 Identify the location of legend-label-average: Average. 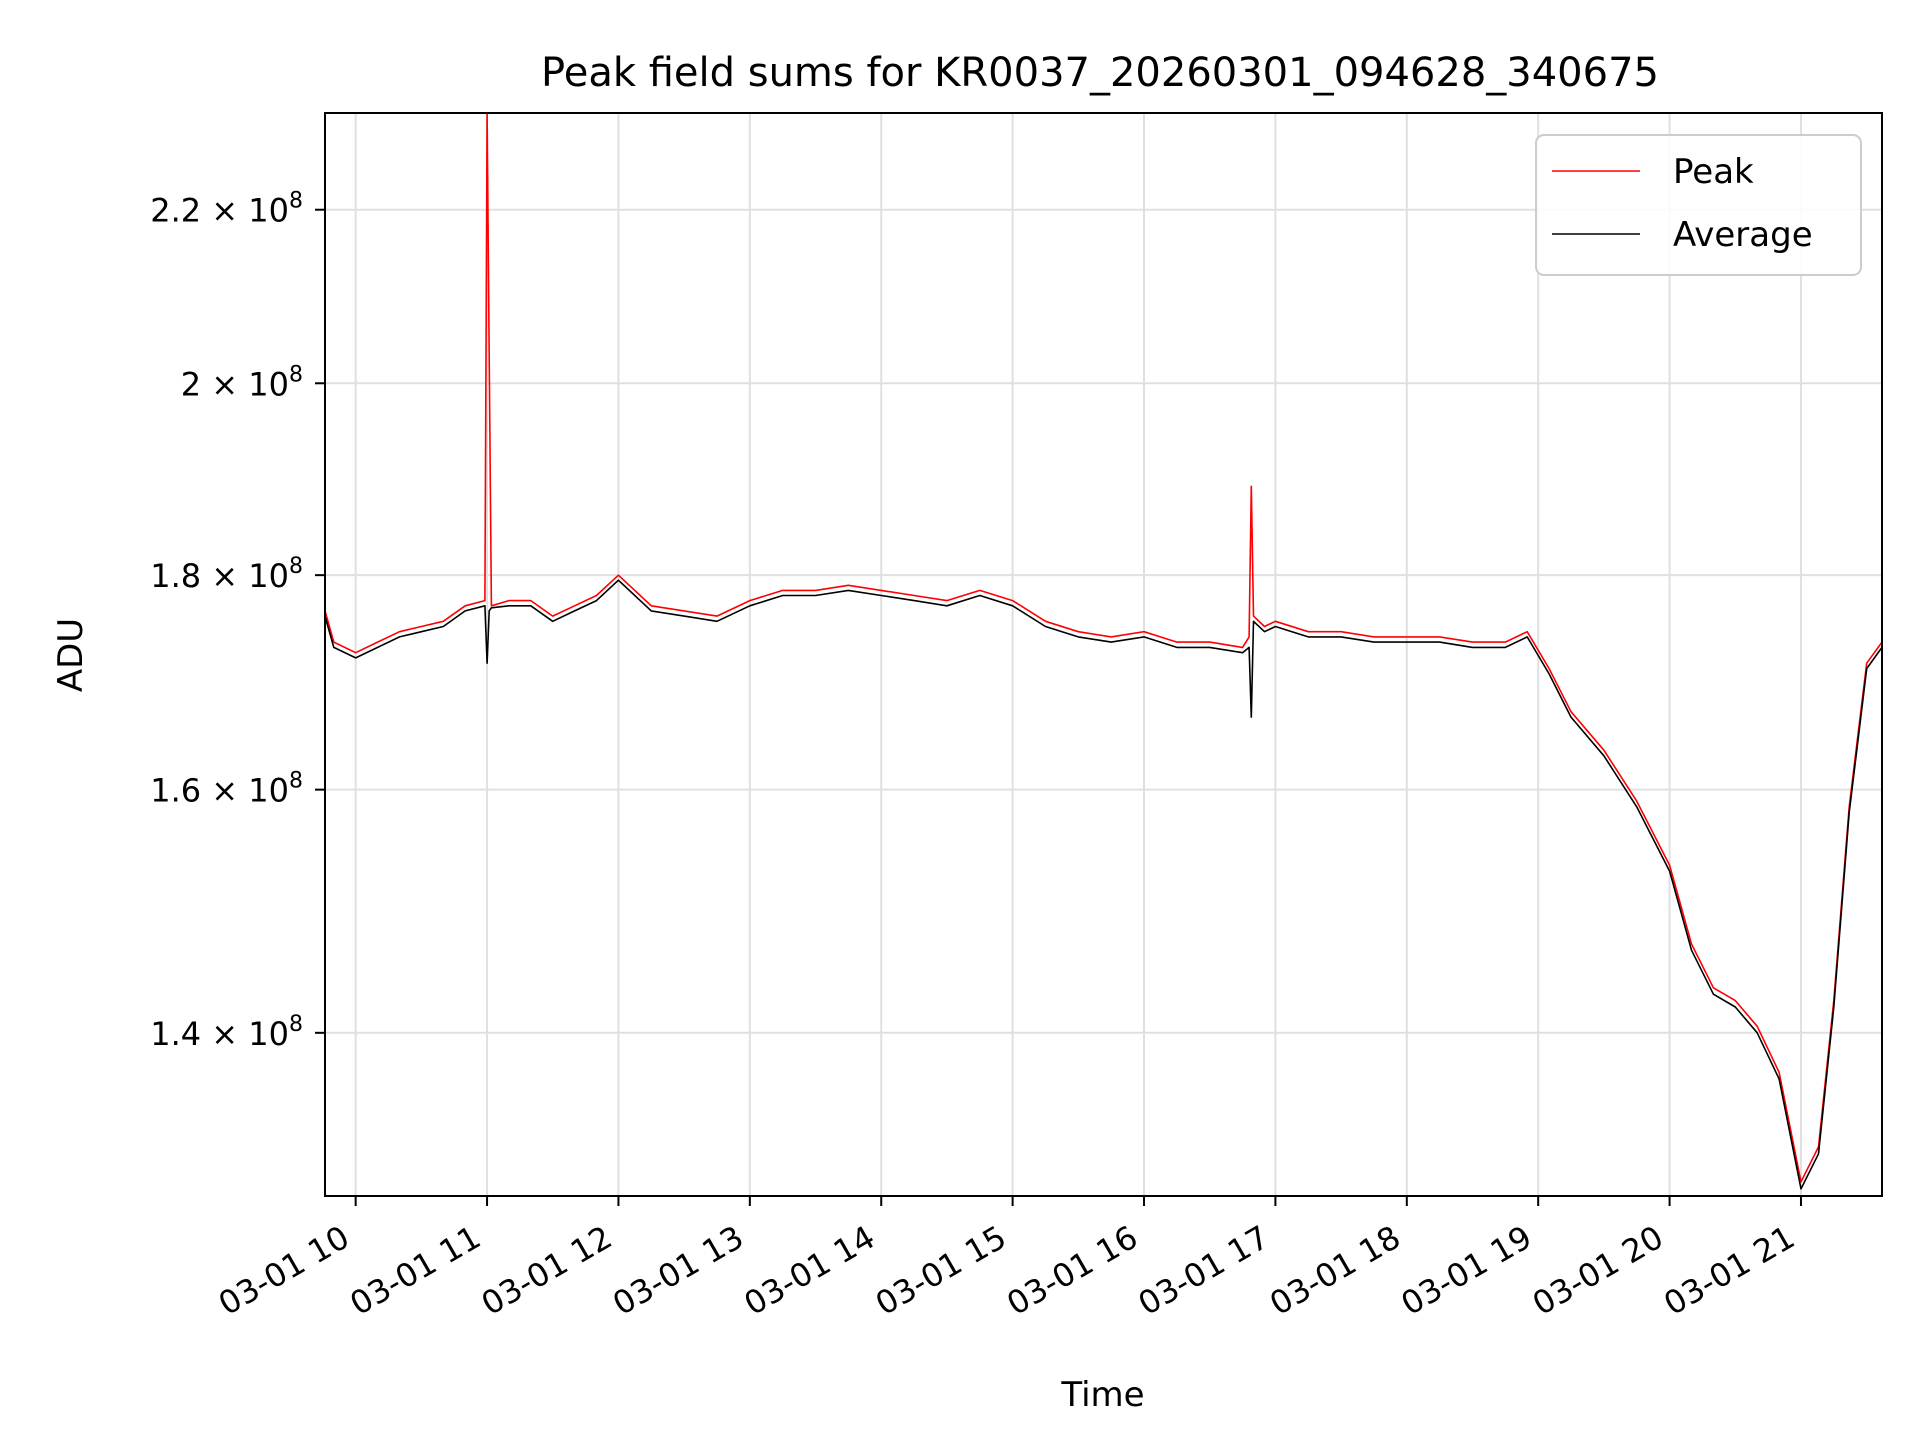
(1743, 235).